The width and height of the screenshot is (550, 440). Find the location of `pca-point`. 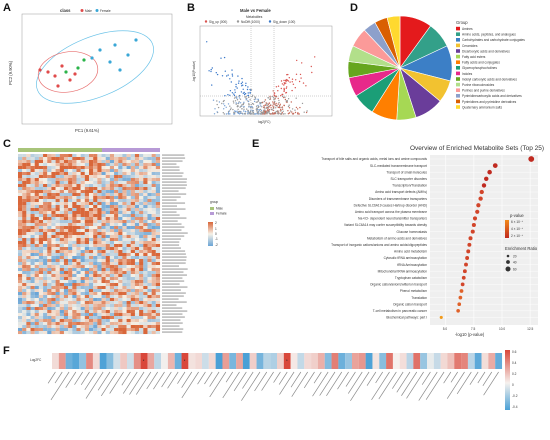

pca-point is located at coordinates (78, 68).